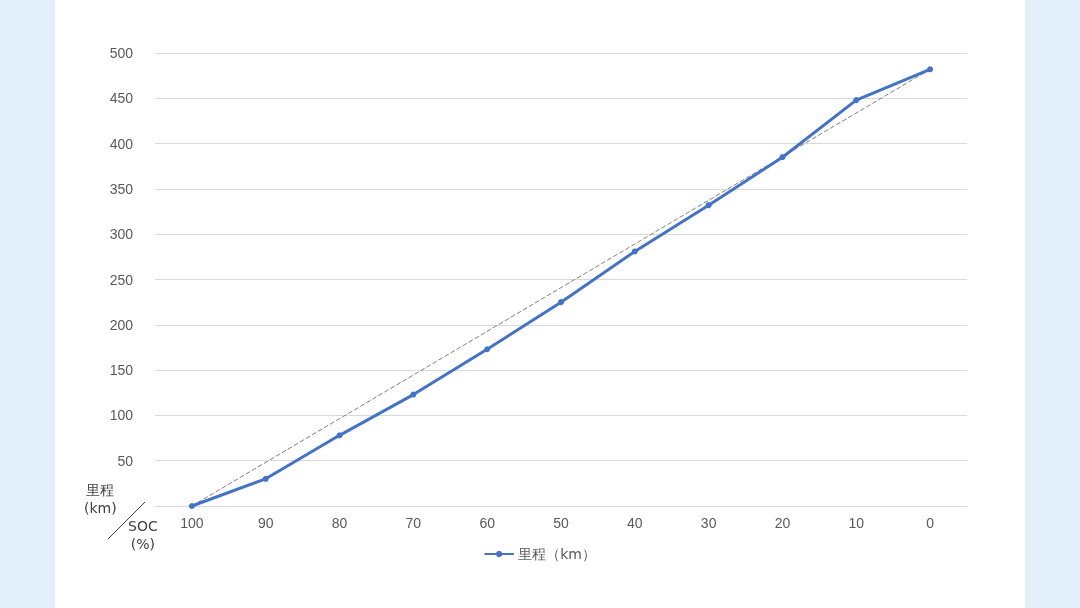 The width and height of the screenshot is (1080, 608). I want to click on x-tick-label: 40, so click(635, 523).